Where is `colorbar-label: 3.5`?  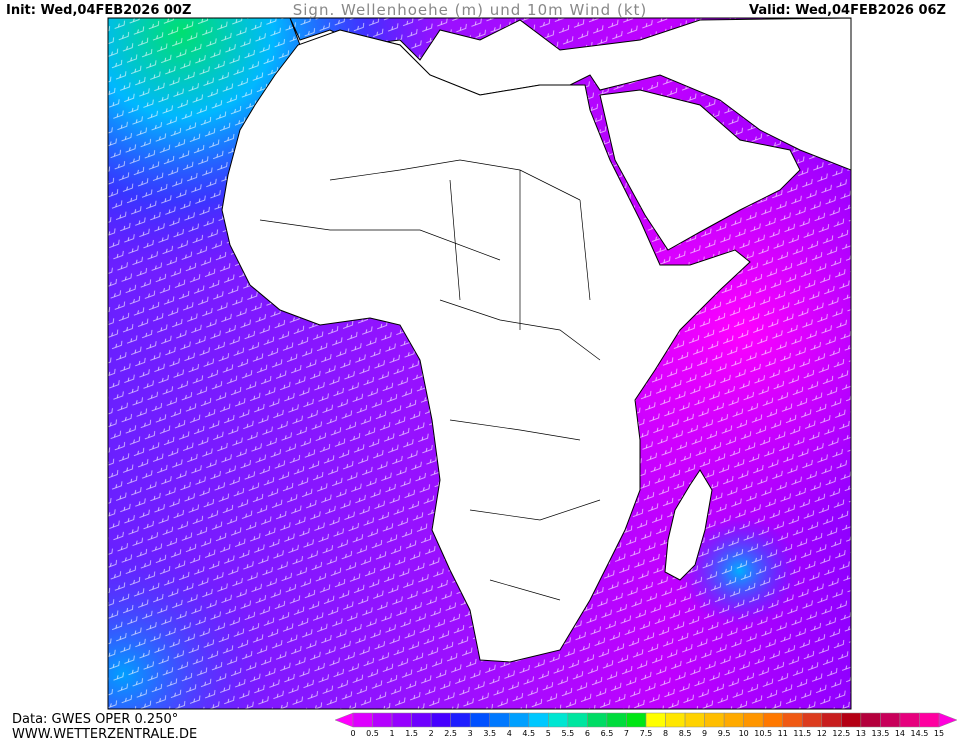 colorbar-label: 3.5 is located at coordinates (489, 733).